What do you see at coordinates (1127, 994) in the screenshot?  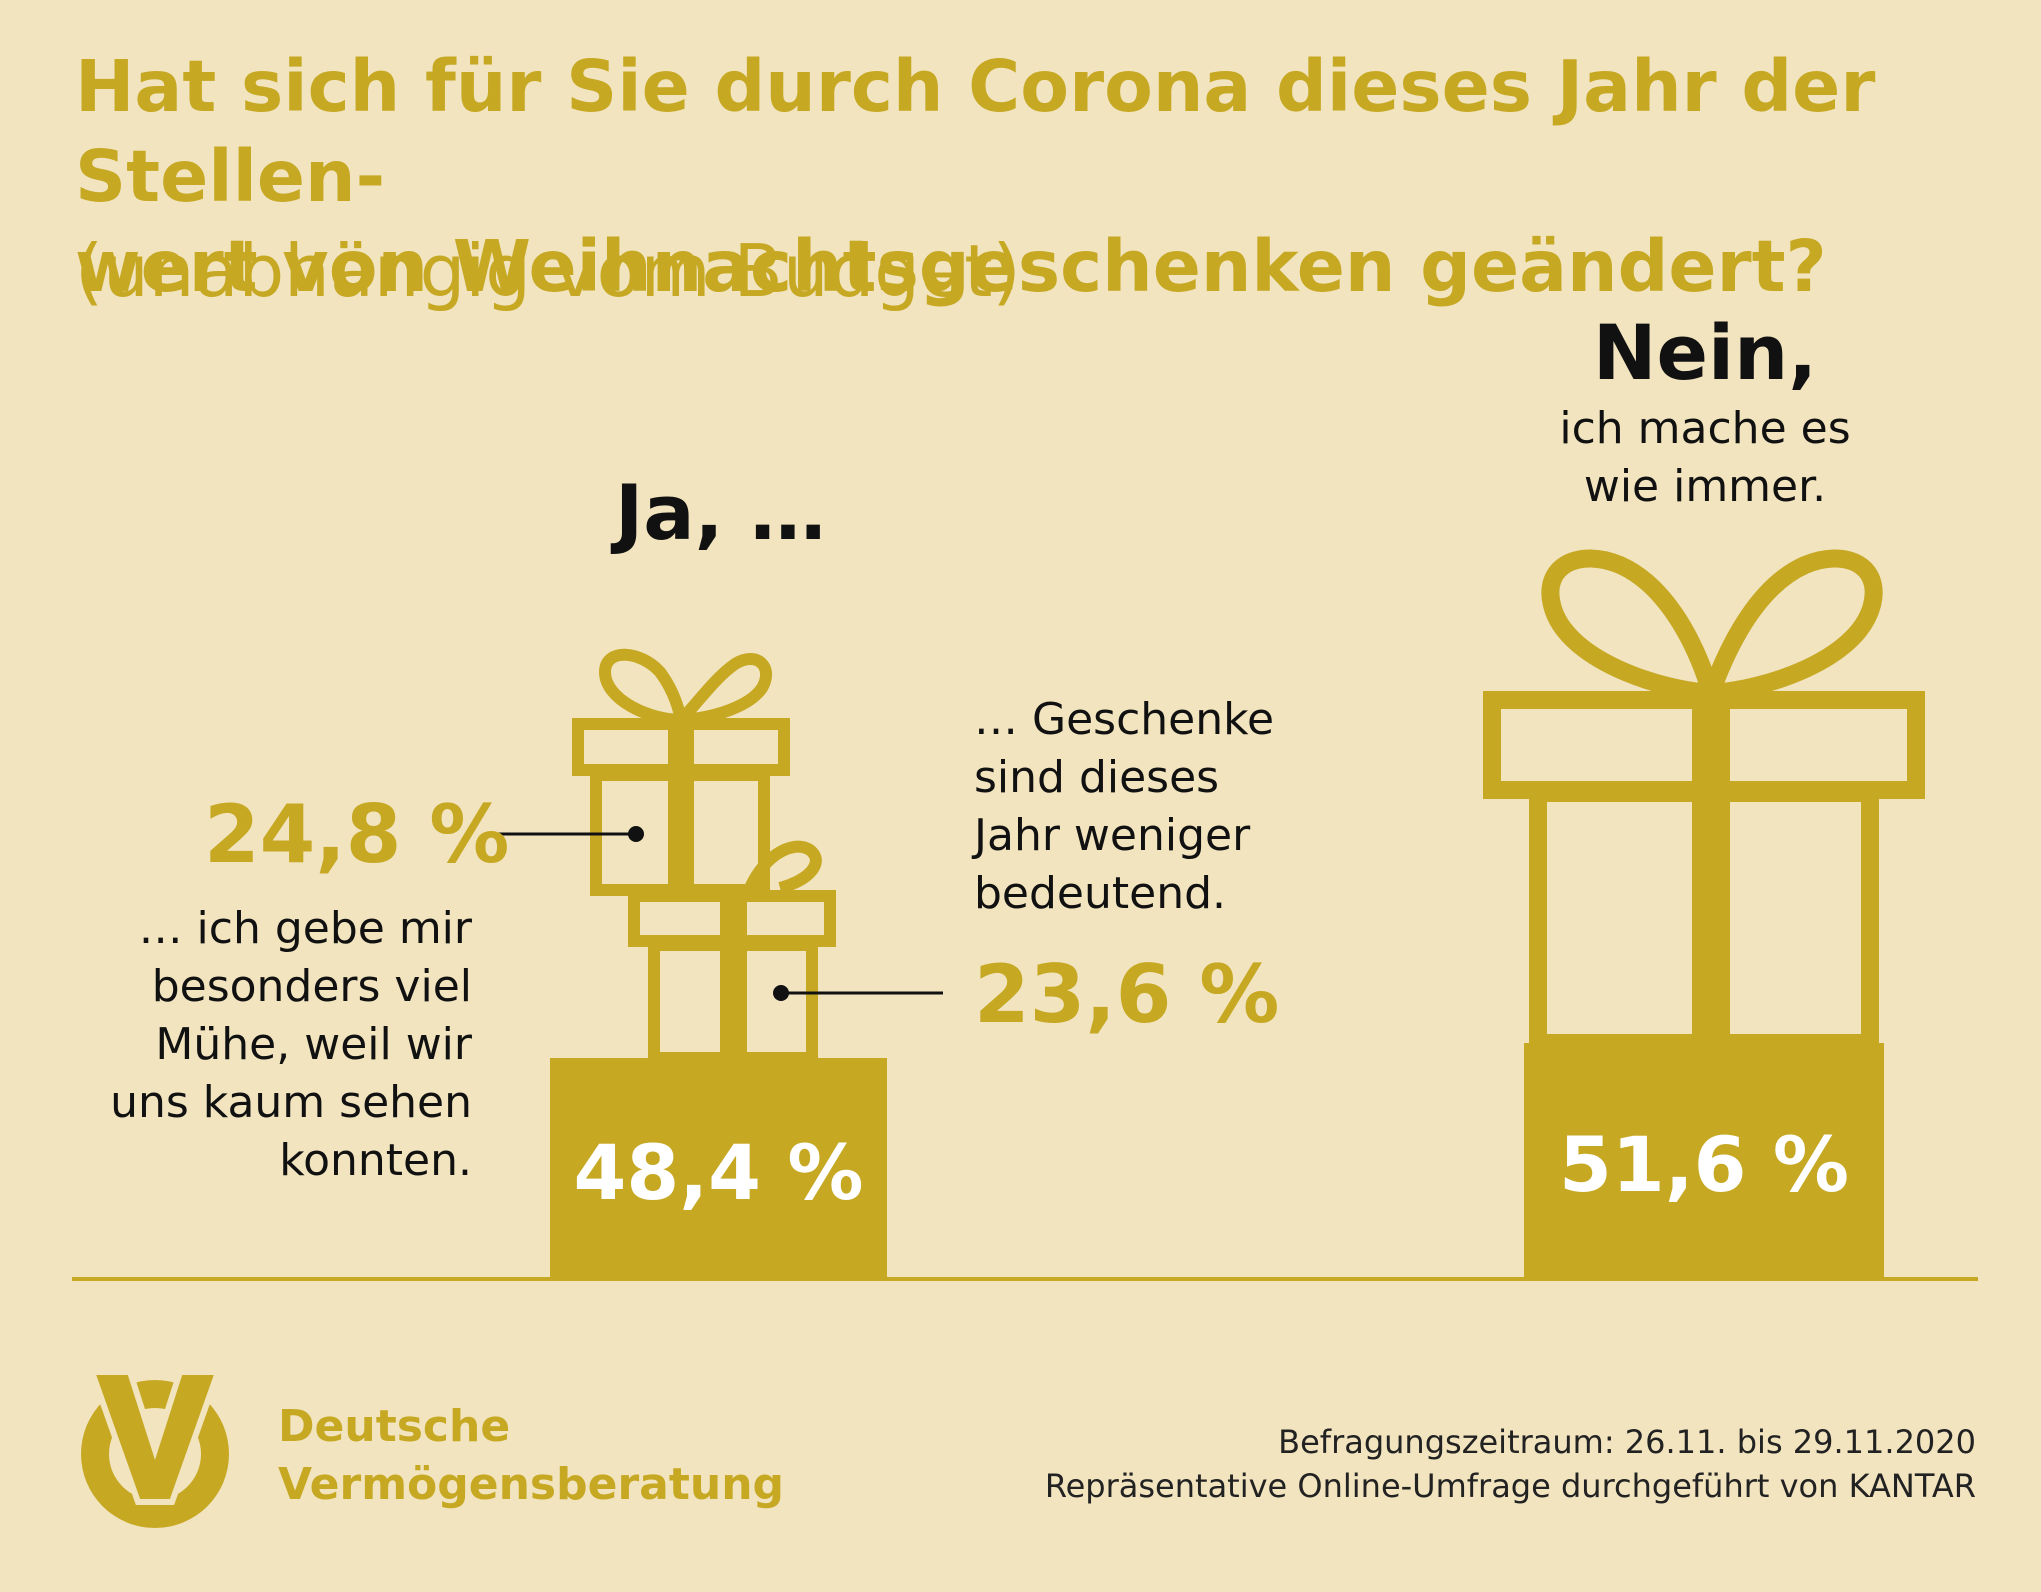 I see `breakdown-right-pct: 23,6 %` at bounding box center [1127, 994].